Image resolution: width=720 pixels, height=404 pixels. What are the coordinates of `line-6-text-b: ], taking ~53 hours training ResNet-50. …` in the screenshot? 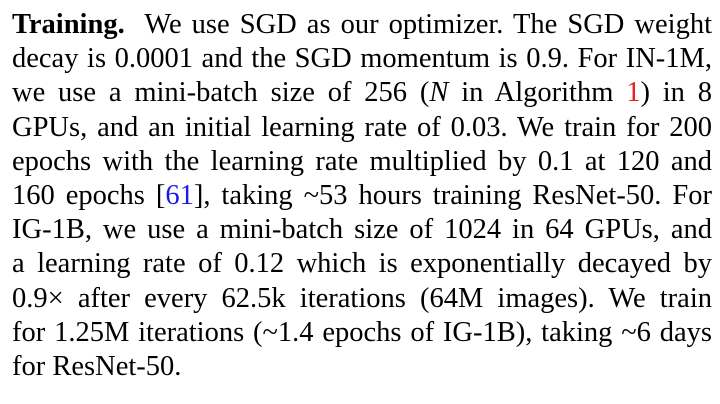 It's located at (452, 196).